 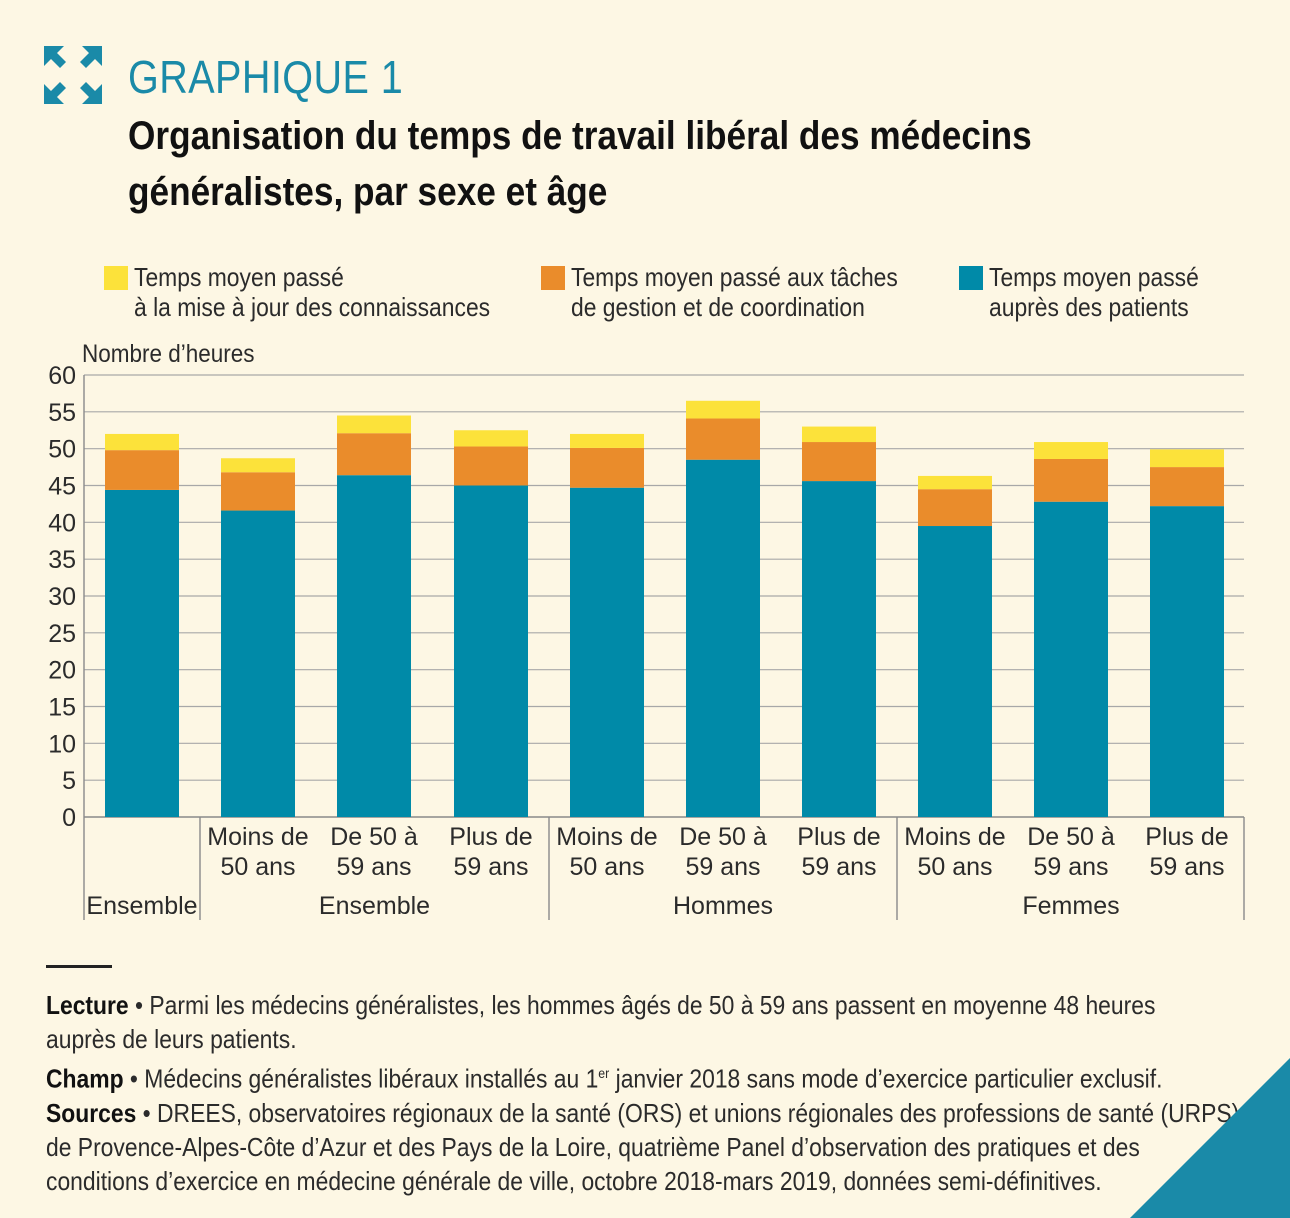 What do you see at coordinates (73, 75) in the screenshot?
I see `expand-arrows-icon` at bounding box center [73, 75].